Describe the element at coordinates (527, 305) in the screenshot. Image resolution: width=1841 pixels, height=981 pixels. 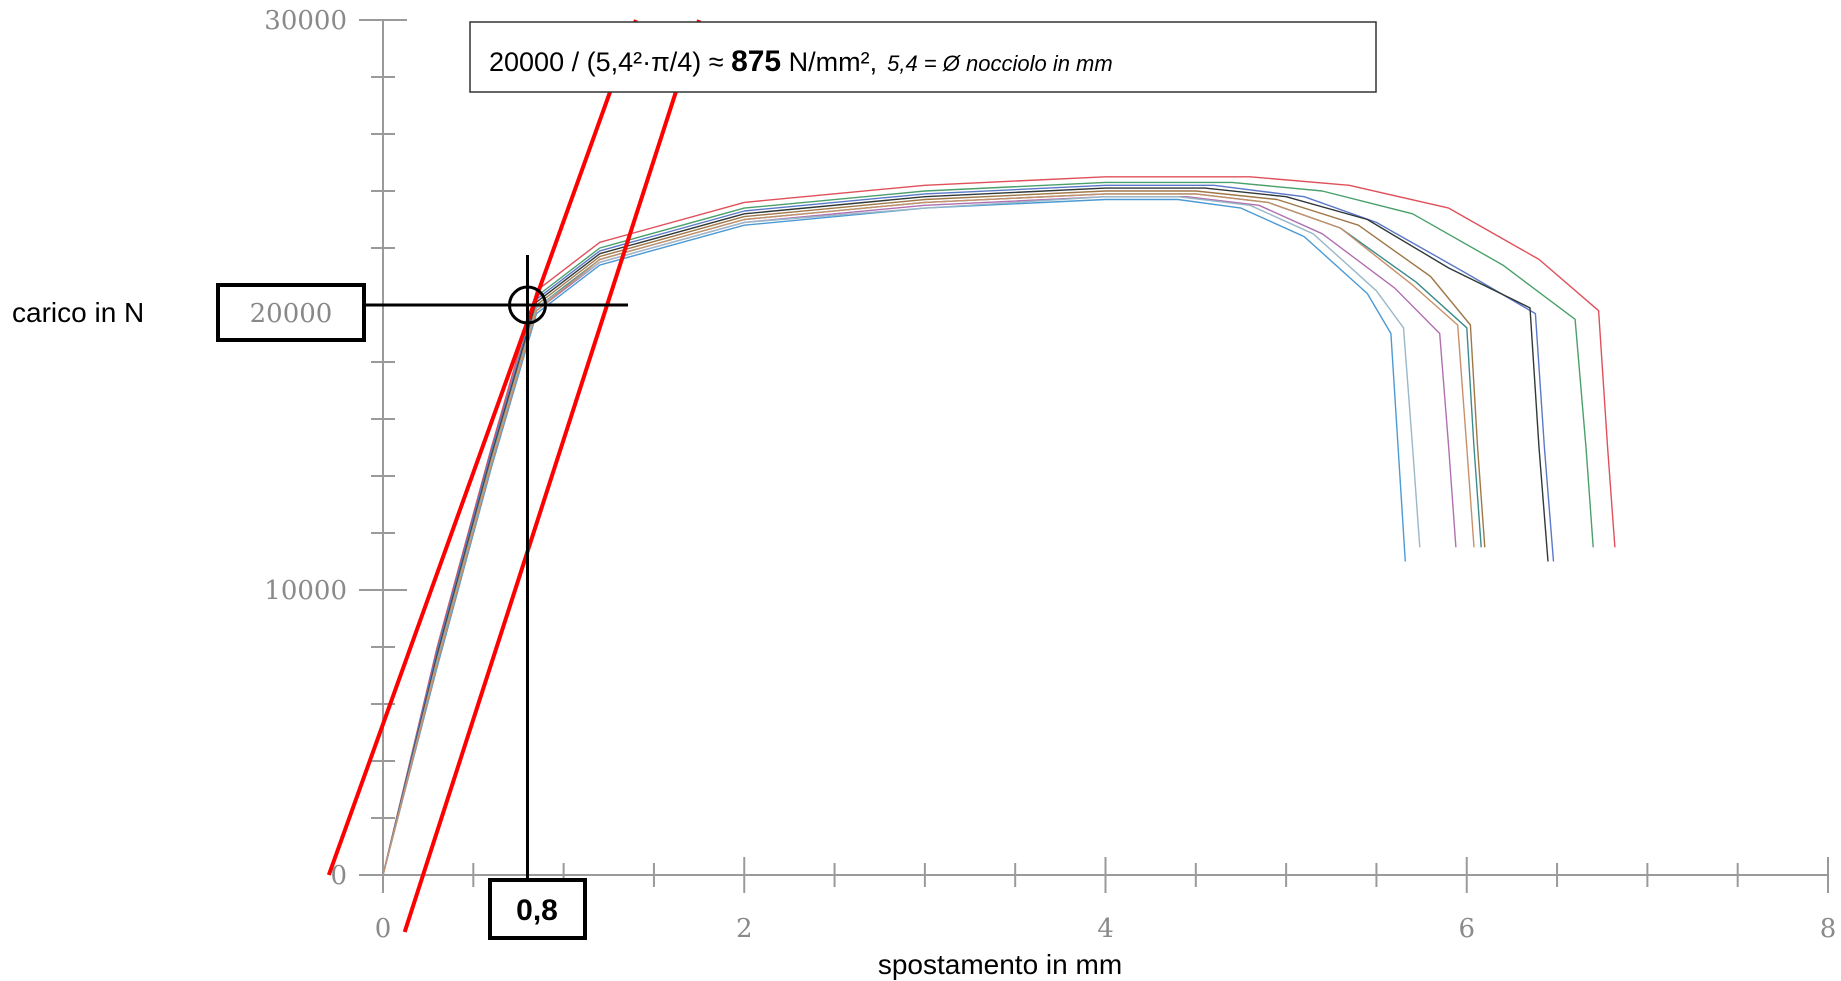
I see `marker-circle` at that location.